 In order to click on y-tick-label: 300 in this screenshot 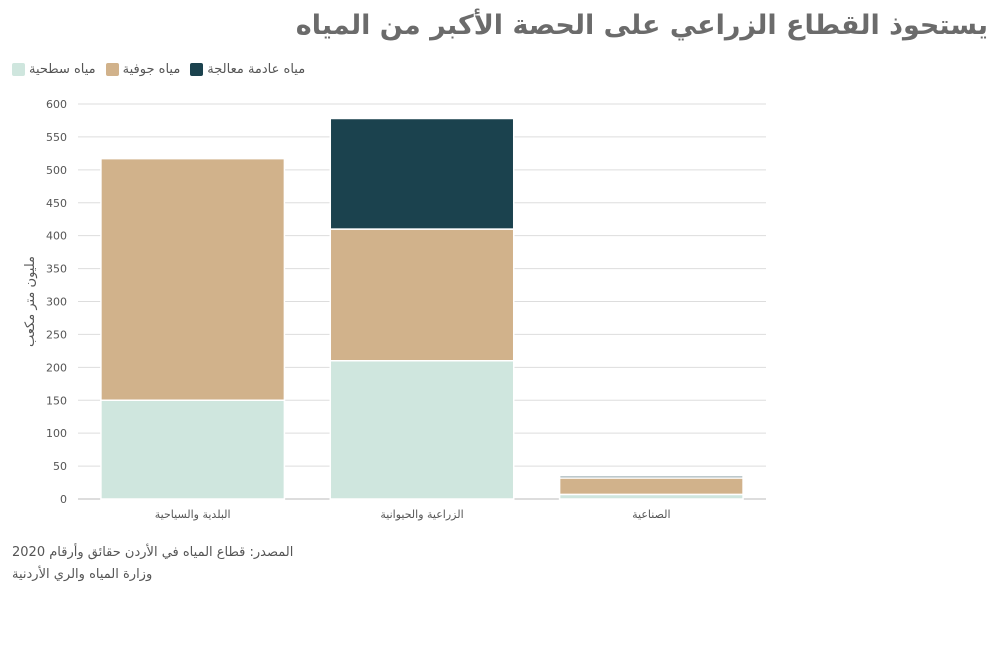, I will do `click(56, 302)`.